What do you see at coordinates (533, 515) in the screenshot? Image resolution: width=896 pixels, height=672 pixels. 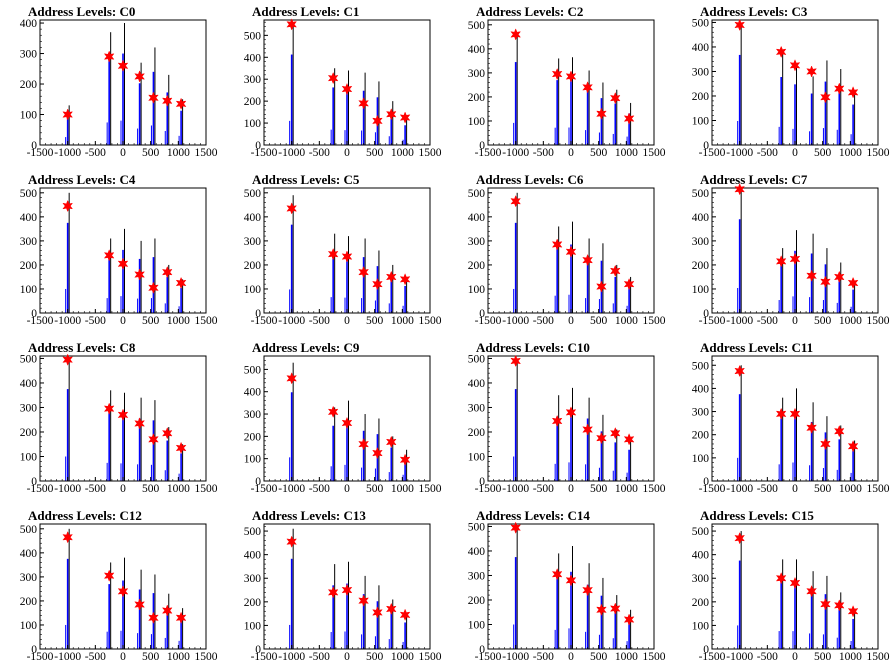 I see `chart-title: Address Levels: C14` at bounding box center [533, 515].